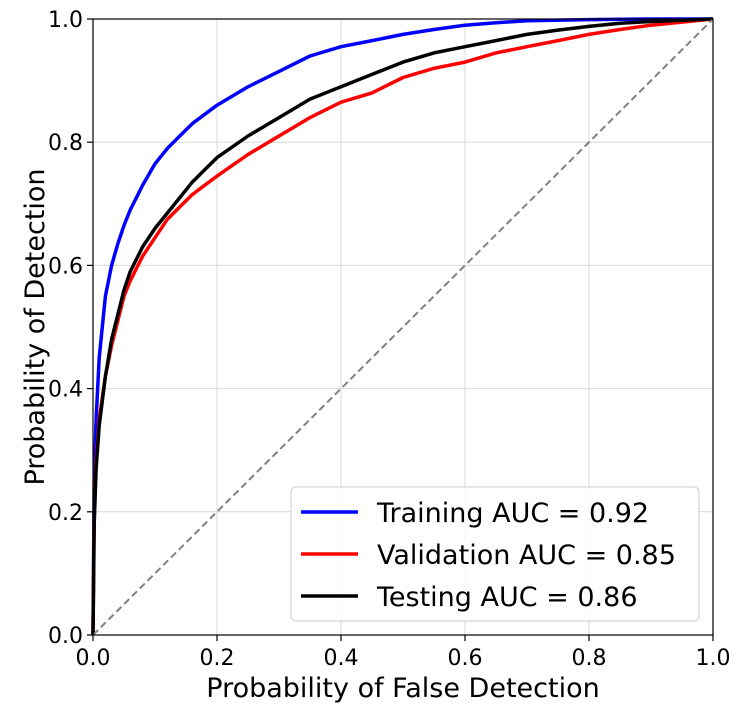 The width and height of the screenshot is (742, 712). I want to click on y-tick-label: 0.4, so click(65, 390).